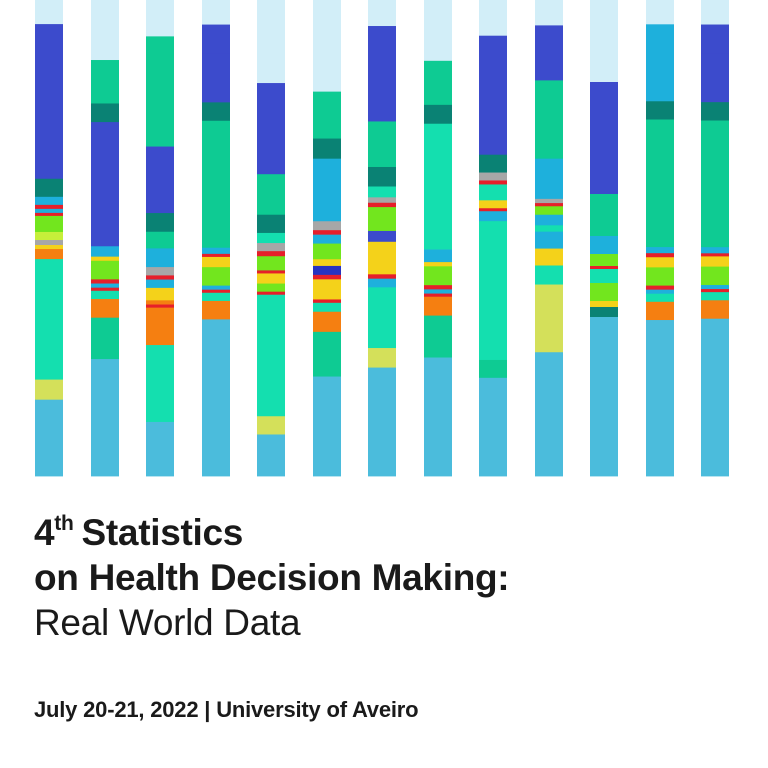 The width and height of the screenshot is (768, 768). Describe the element at coordinates (162, 532) in the screenshot. I see `title-word-statistics: Statistics` at that location.